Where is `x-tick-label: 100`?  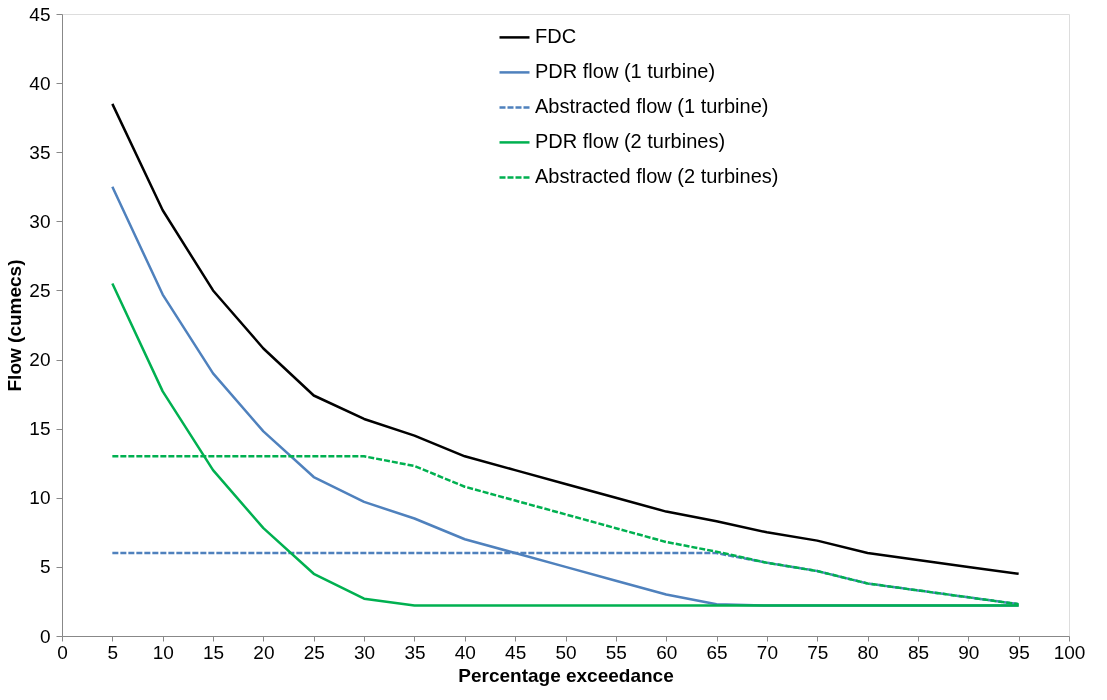
x-tick-label: 100 is located at coordinates (1069, 652).